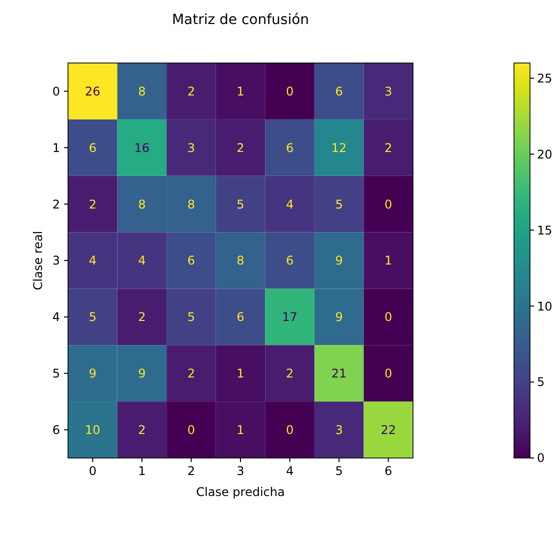 The width and height of the screenshot is (557, 535). What do you see at coordinates (241, 20) in the screenshot?
I see `chart-title: Matriz de confusión` at bounding box center [241, 20].